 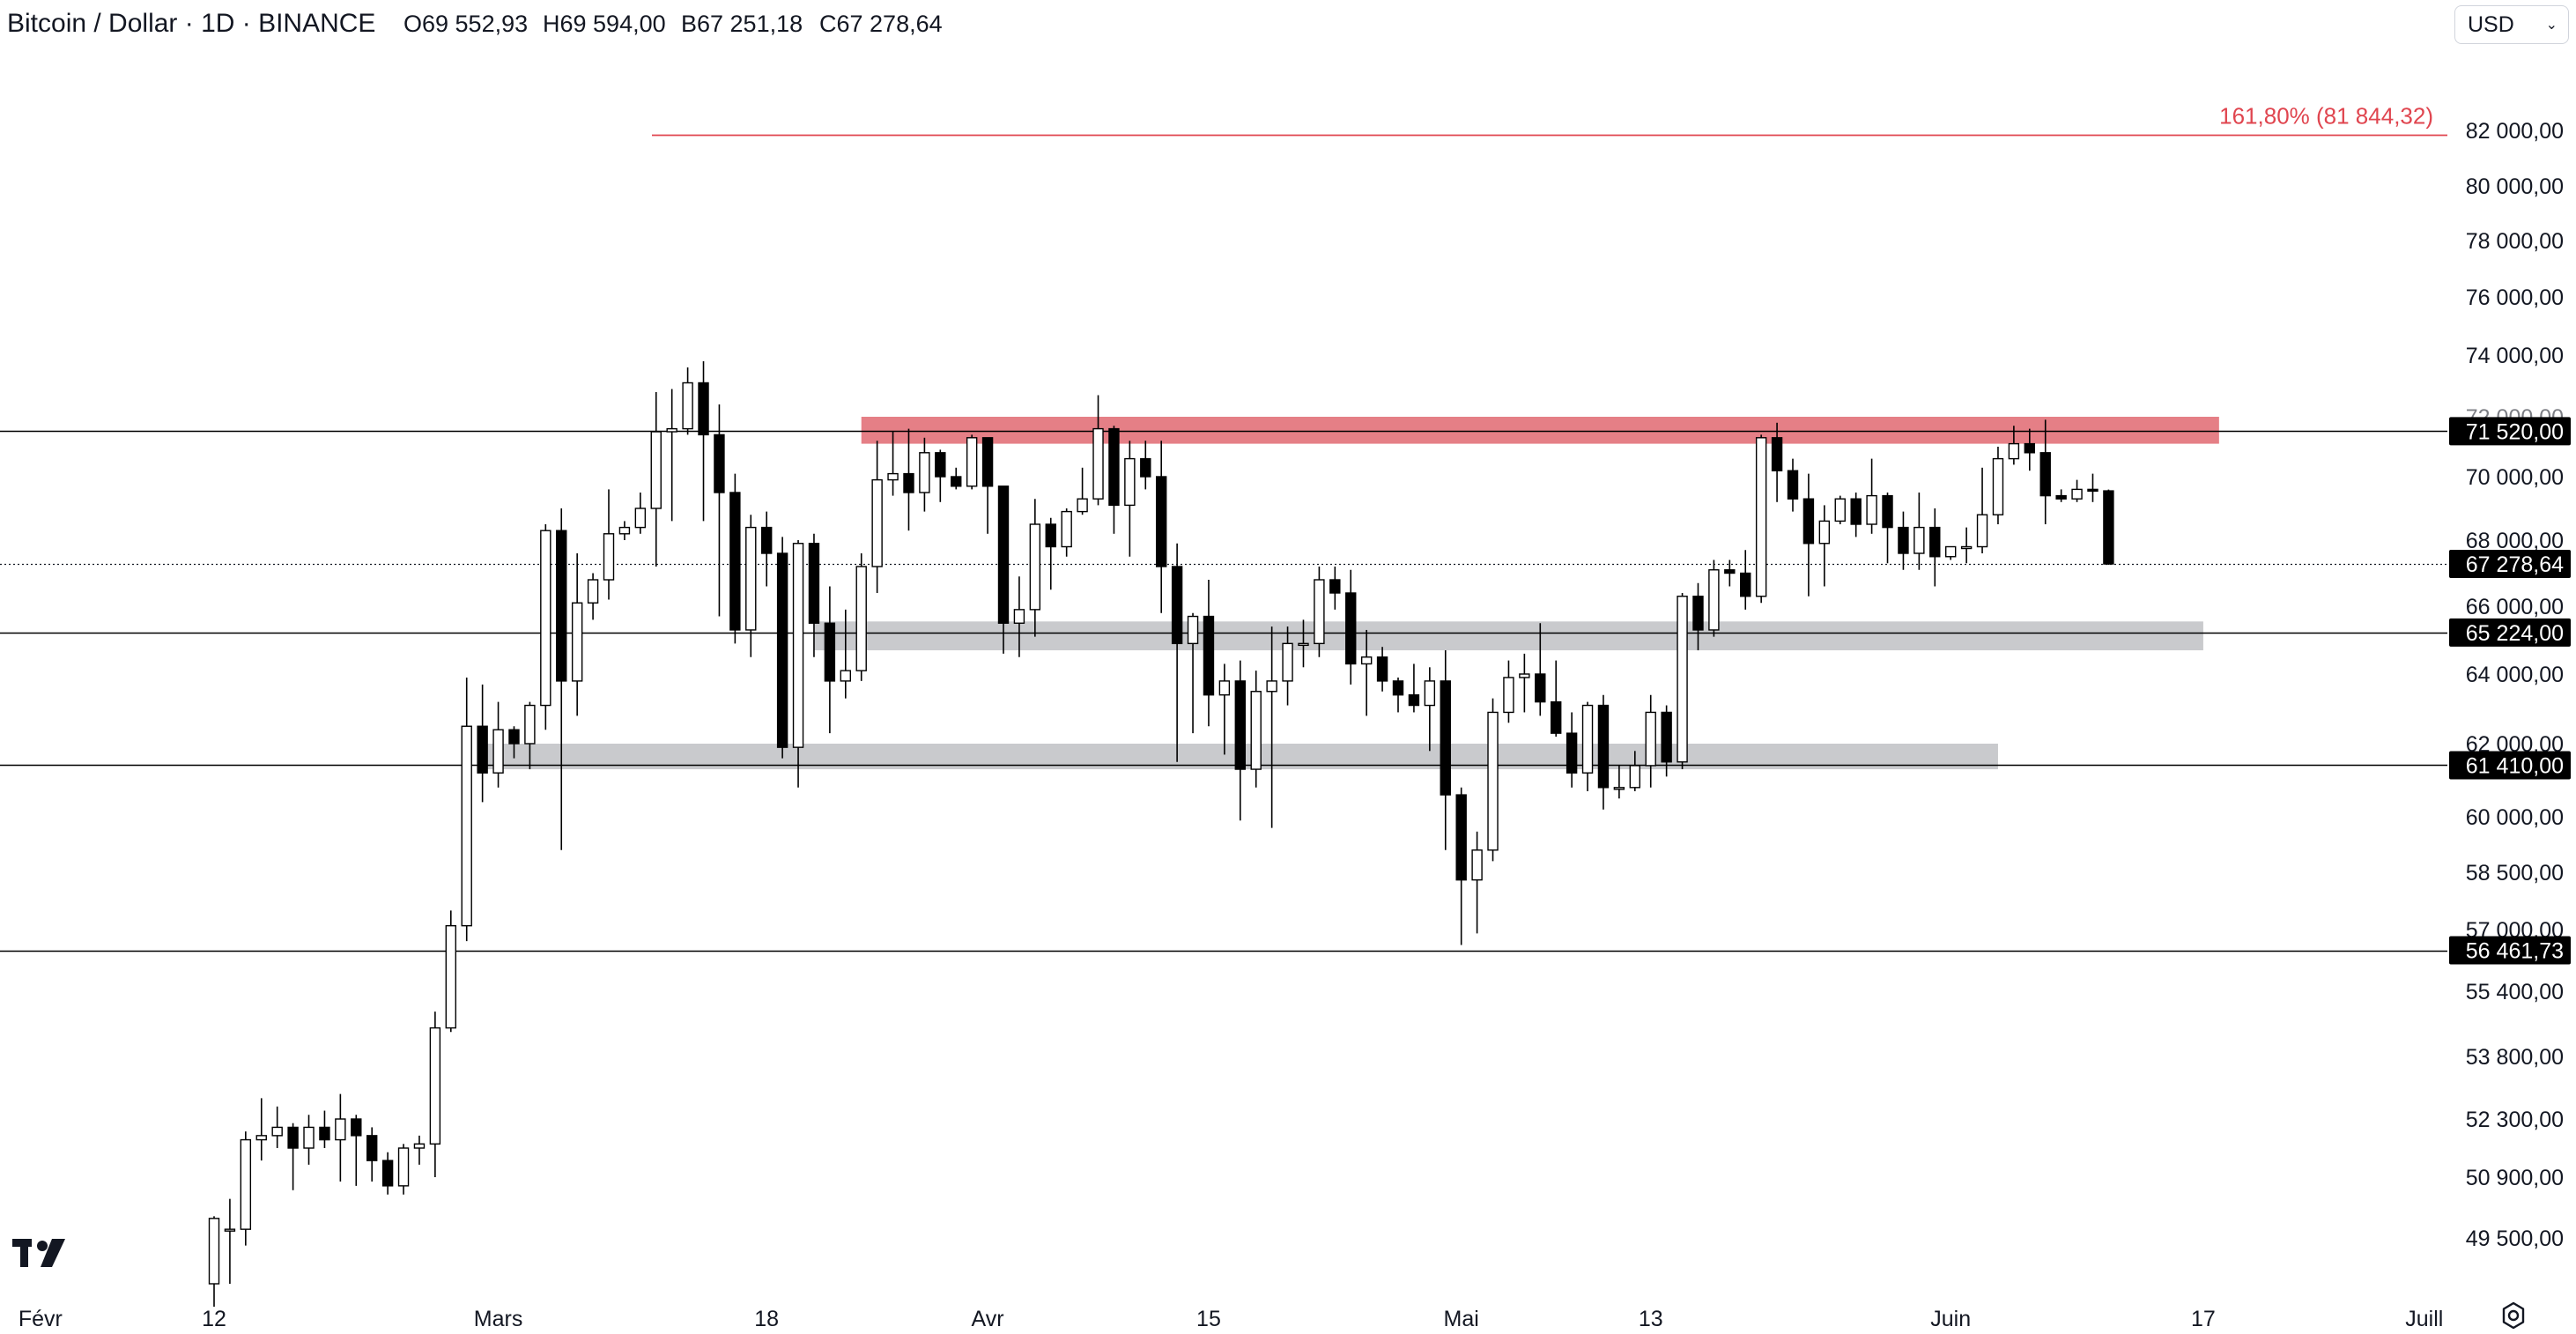 What do you see at coordinates (1297, 1319) in the screenshot?
I see `time-axis: Févr12Mars18Avr15Mai13Juin17Juill15` at bounding box center [1297, 1319].